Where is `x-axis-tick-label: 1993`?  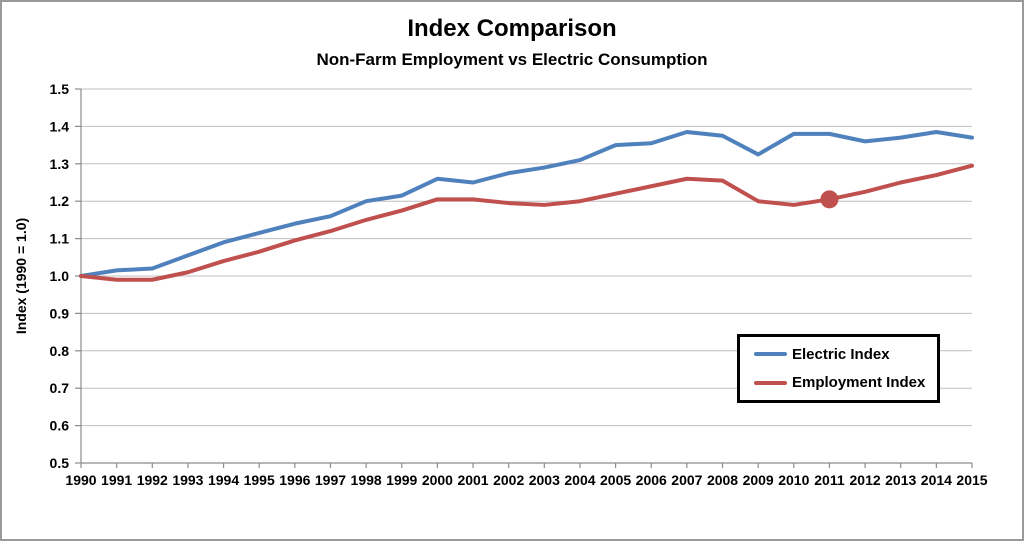 x-axis-tick-label: 1993 is located at coordinates (187, 480).